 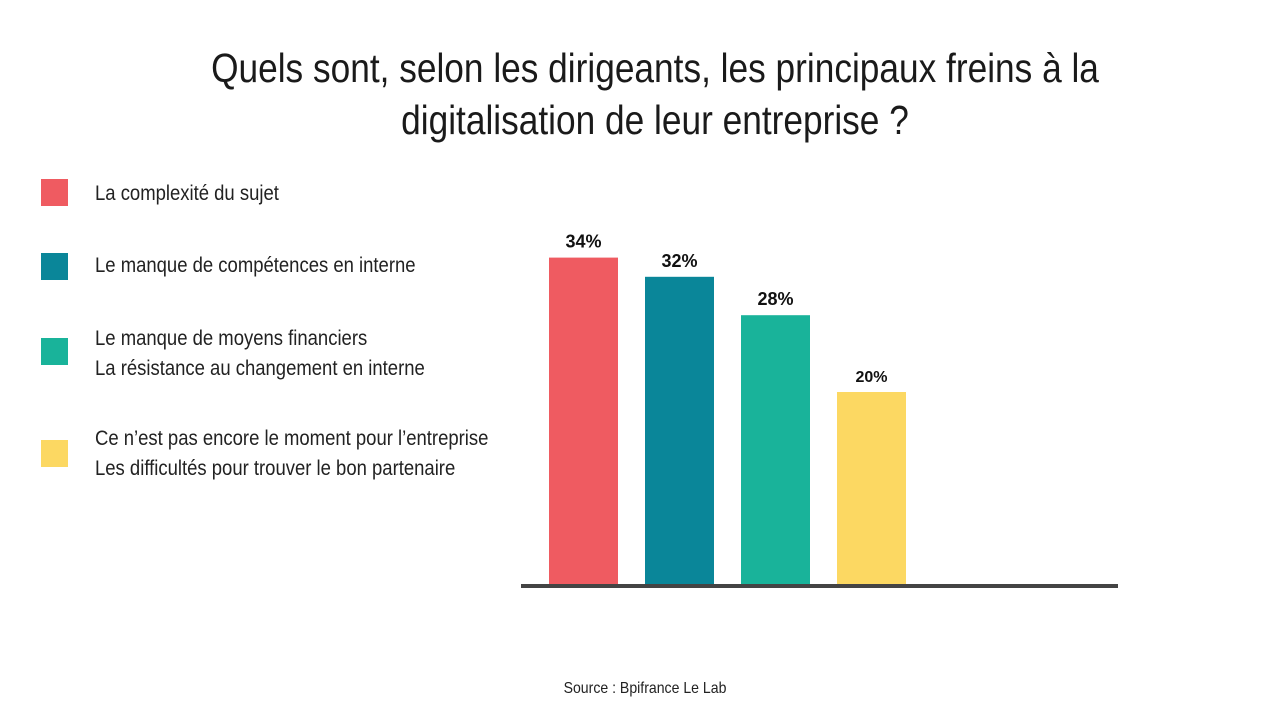 I want to click on legend-label: La complexité du sujet, so click(x=187, y=194).